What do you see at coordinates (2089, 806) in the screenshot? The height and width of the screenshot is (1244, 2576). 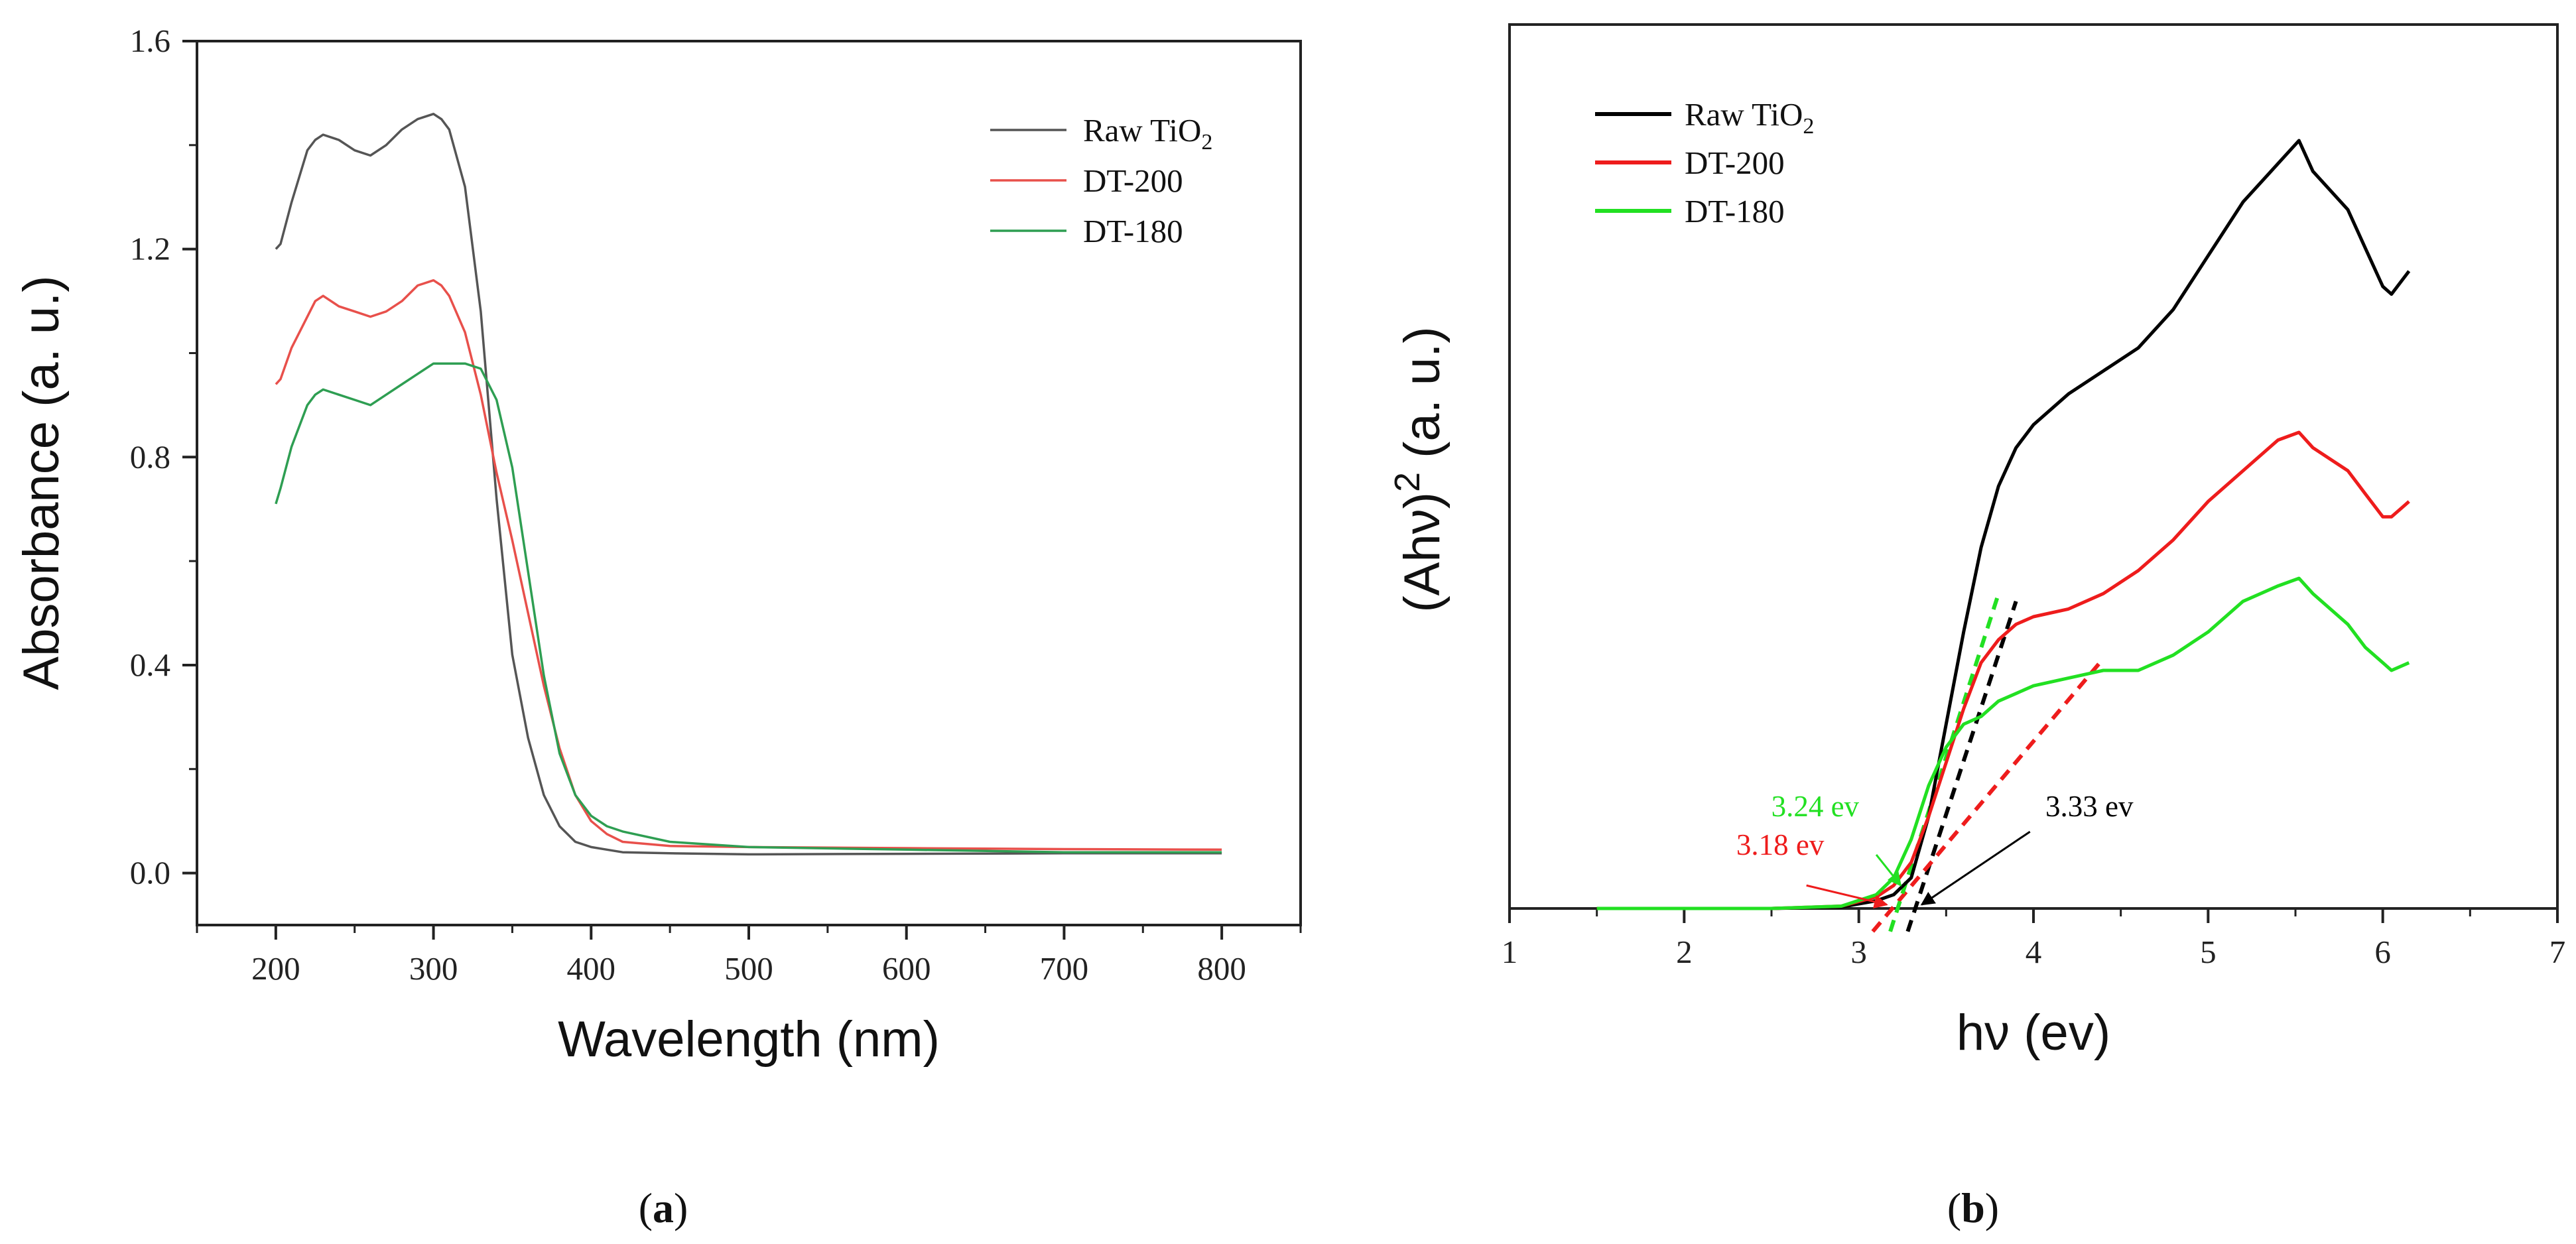 I see `annotation-label: 3.33 ev` at bounding box center [2089, 806].